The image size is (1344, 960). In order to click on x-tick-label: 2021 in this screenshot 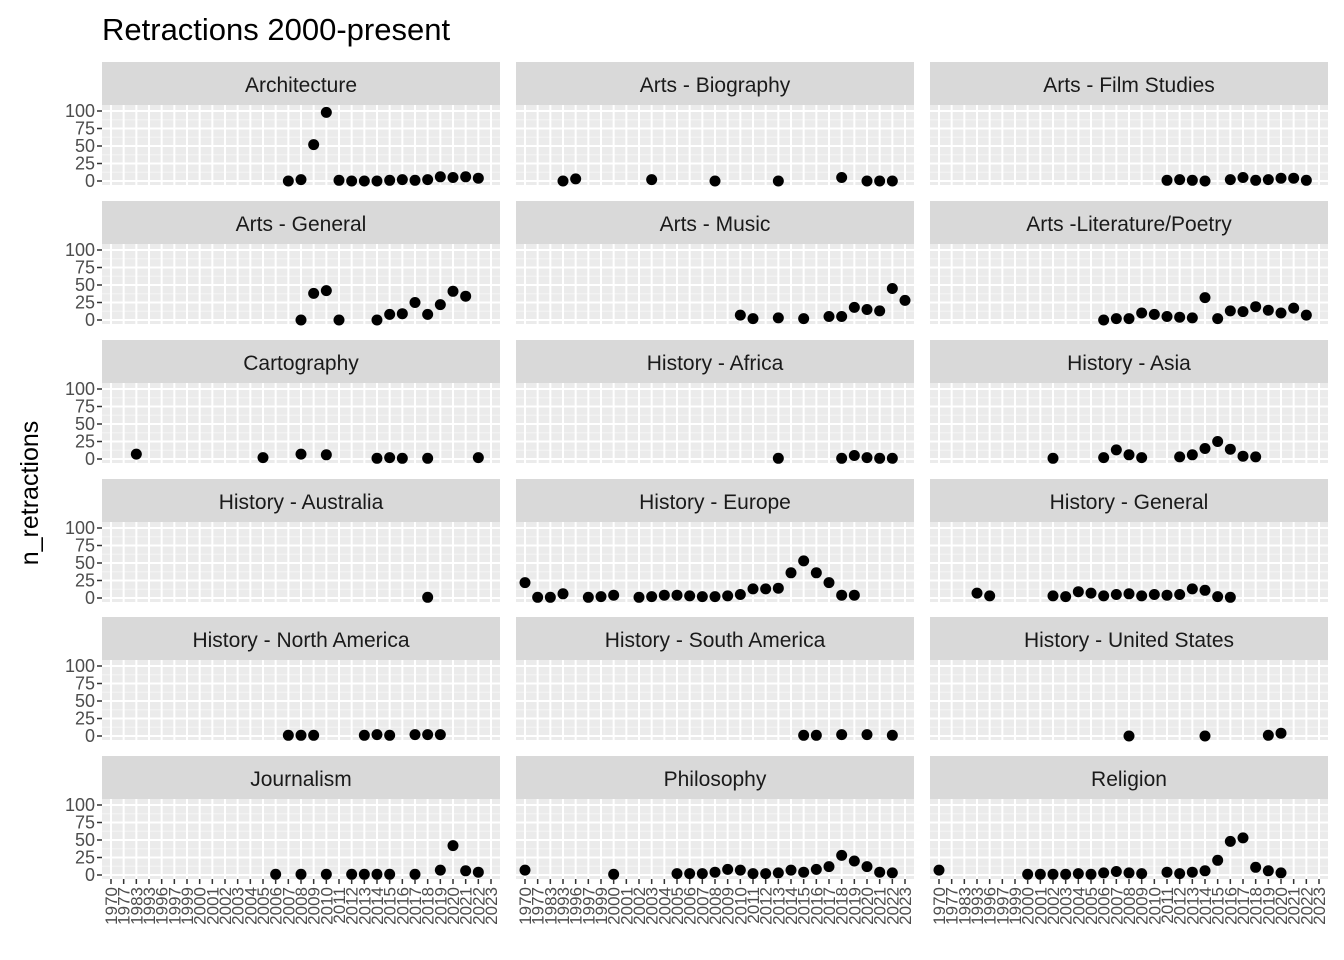, I will do `click(466, 906)`.